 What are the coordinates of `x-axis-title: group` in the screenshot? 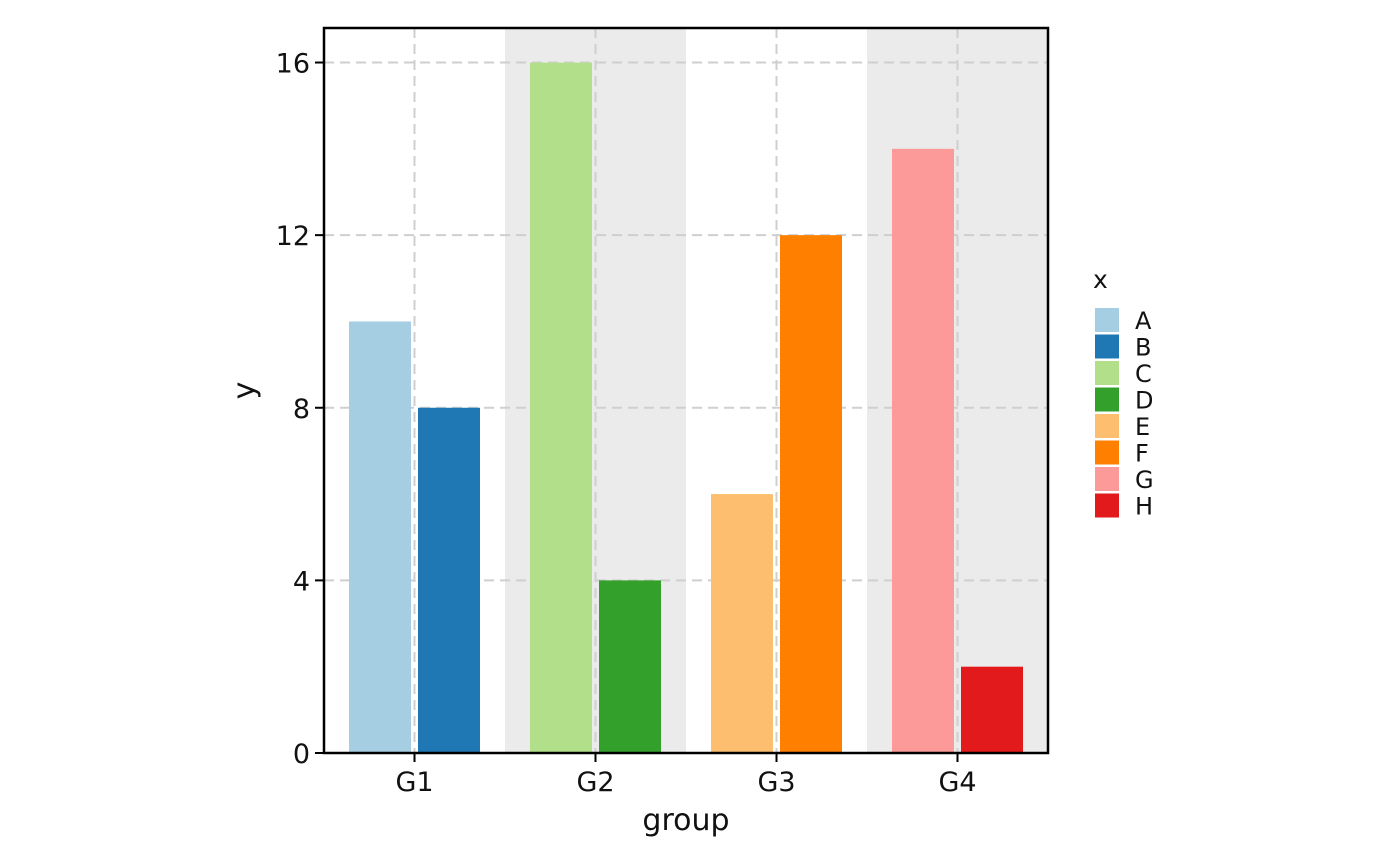 It's located at (685, 820).